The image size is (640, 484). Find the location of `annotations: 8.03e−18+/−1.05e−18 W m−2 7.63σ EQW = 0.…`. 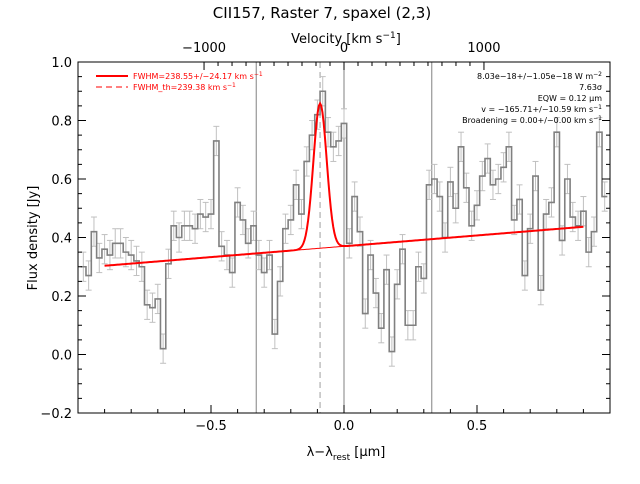

annotations: 8.03e−18+/−1.05e−18 W m−2 7.63σ EQW = 0.… is located at coordinates (532, 98).